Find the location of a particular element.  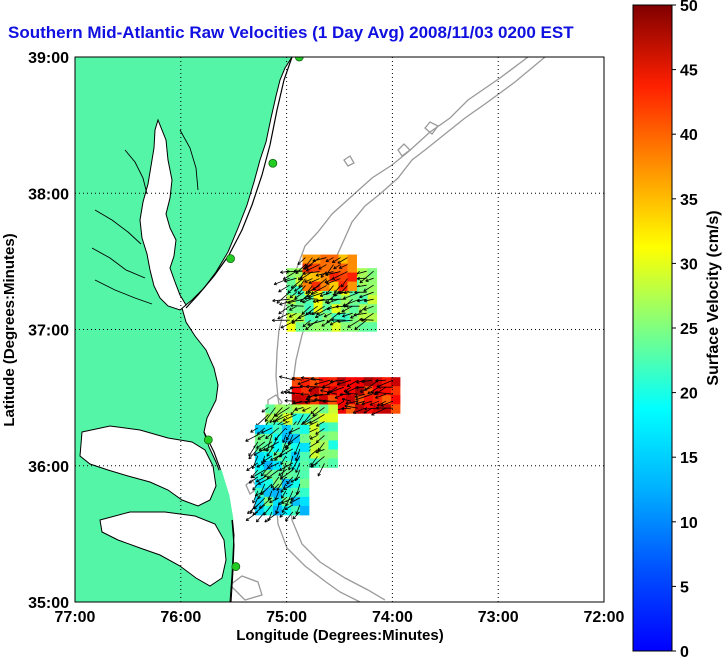

radar-station-marker is located at coordinates (208, 440).